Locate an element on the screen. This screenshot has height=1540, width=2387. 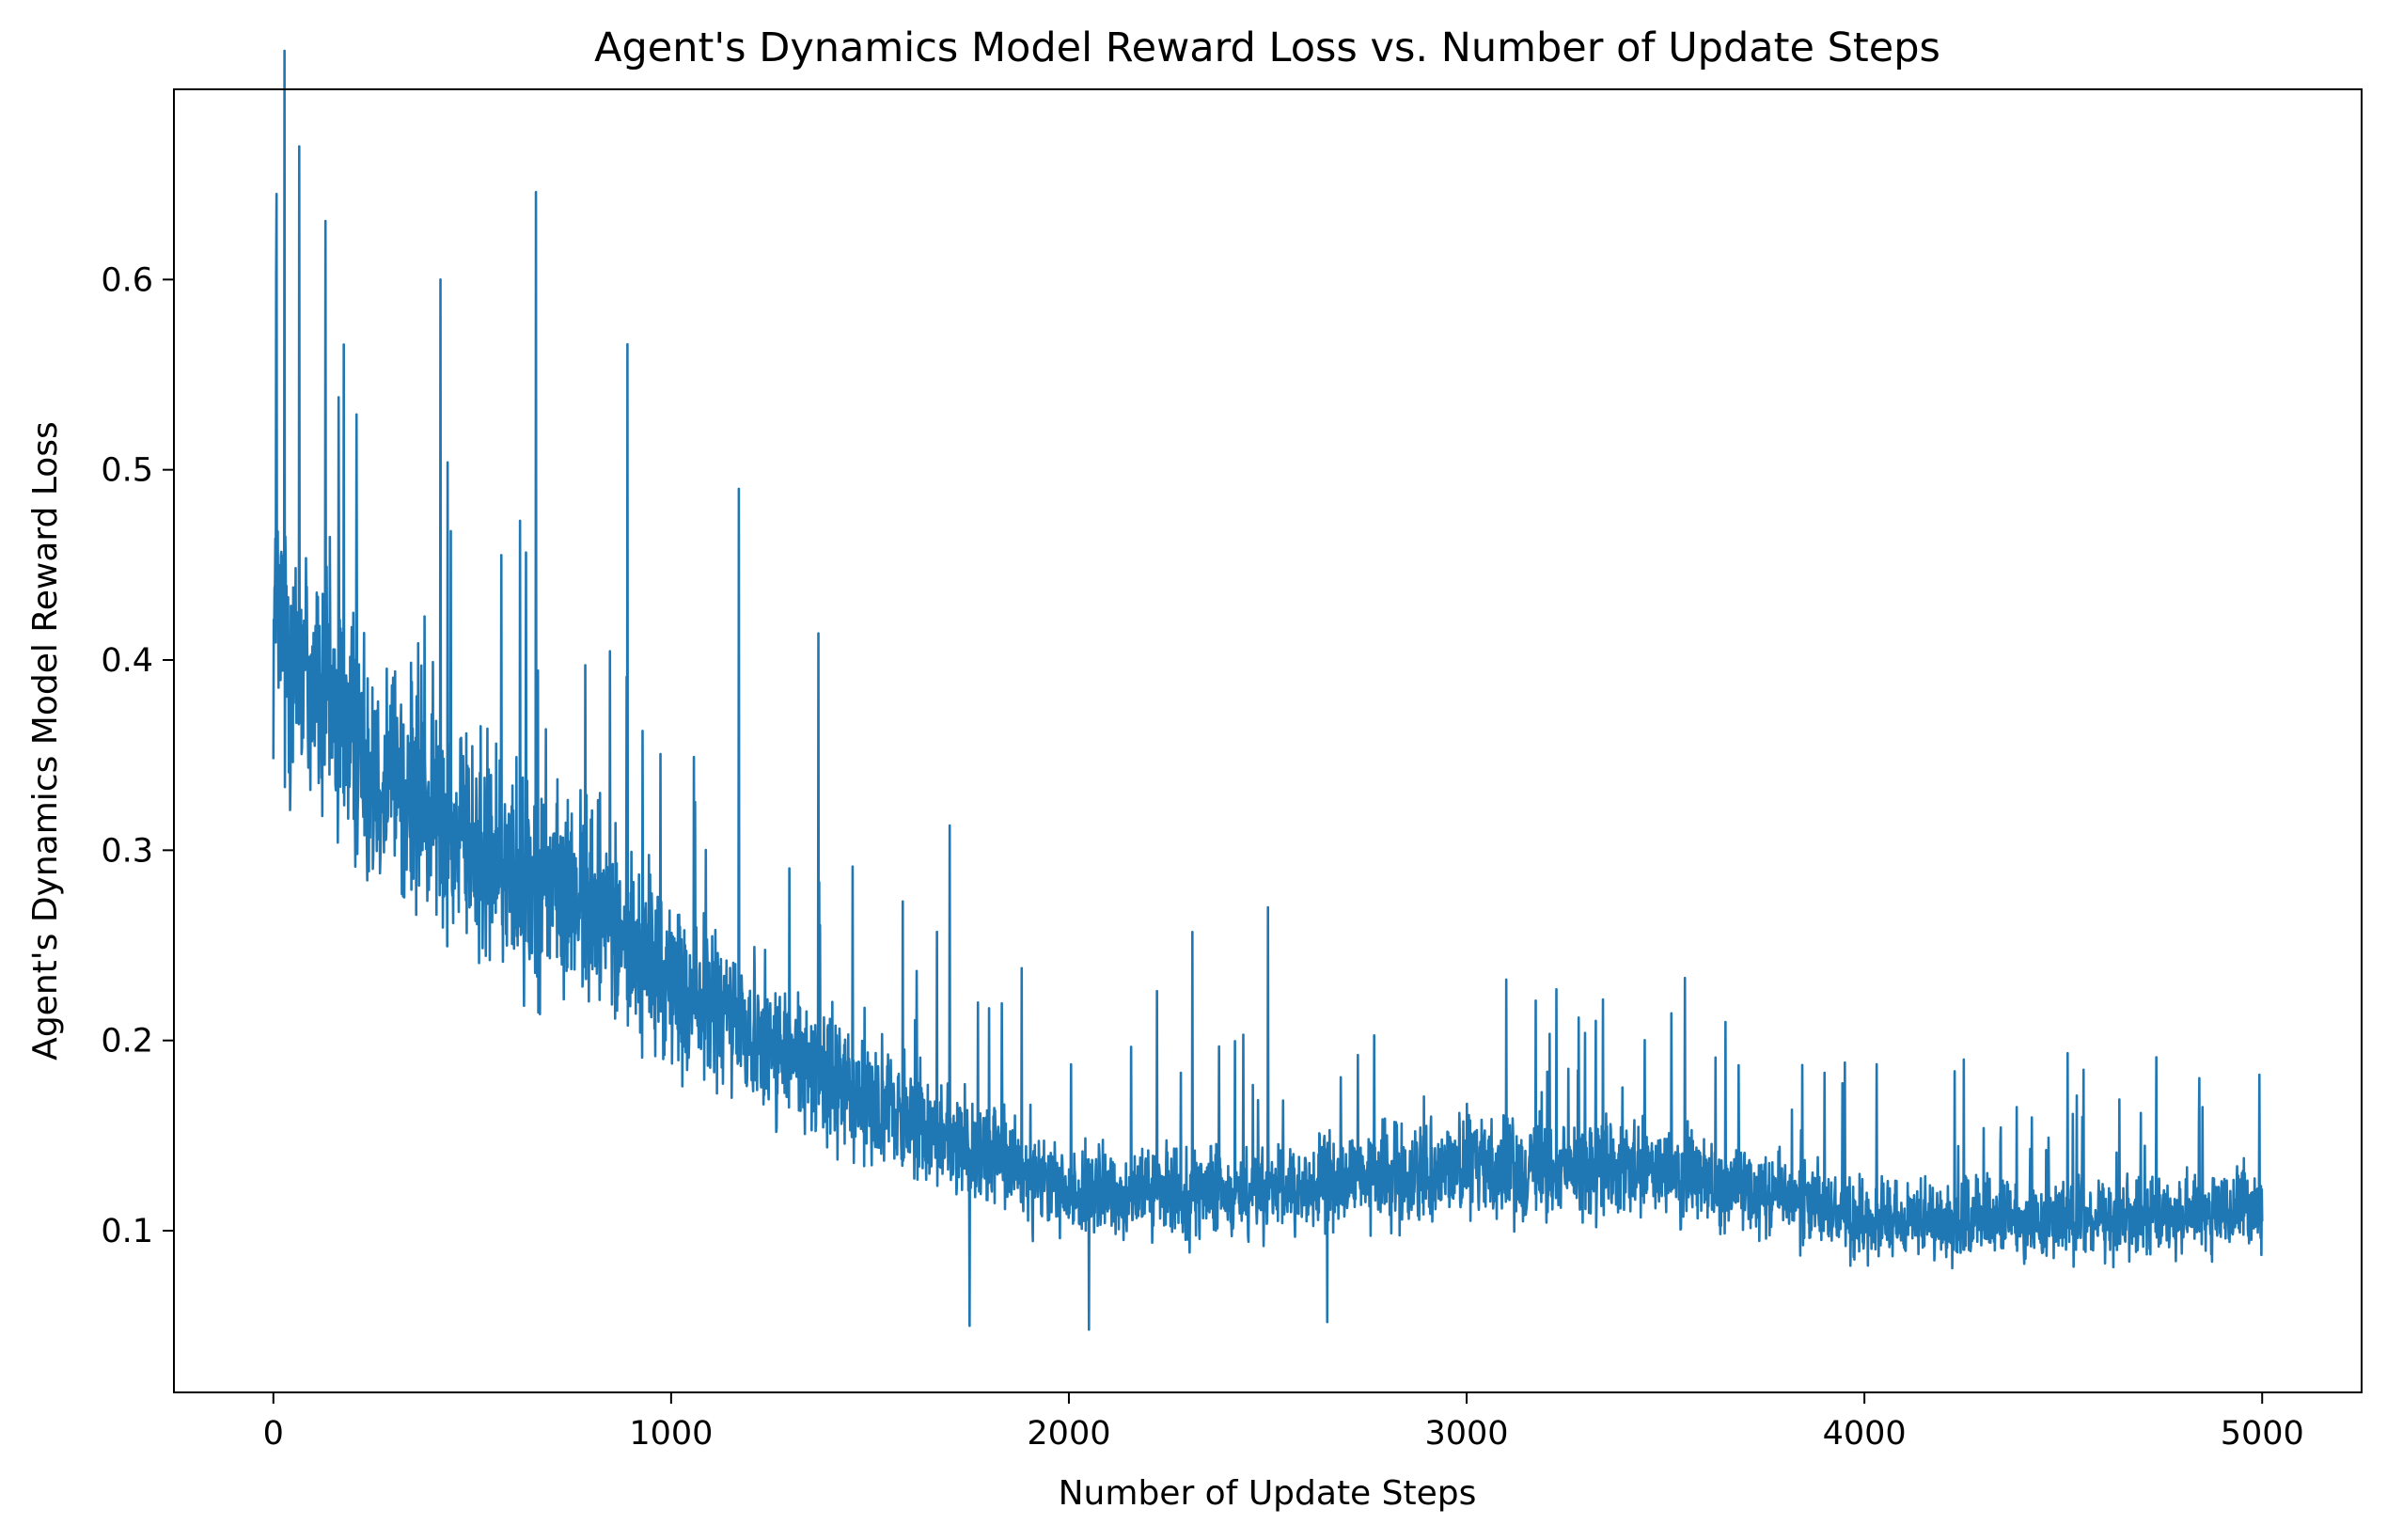
x-tick-label: 2000 is located at coordinates (1068, 1434).